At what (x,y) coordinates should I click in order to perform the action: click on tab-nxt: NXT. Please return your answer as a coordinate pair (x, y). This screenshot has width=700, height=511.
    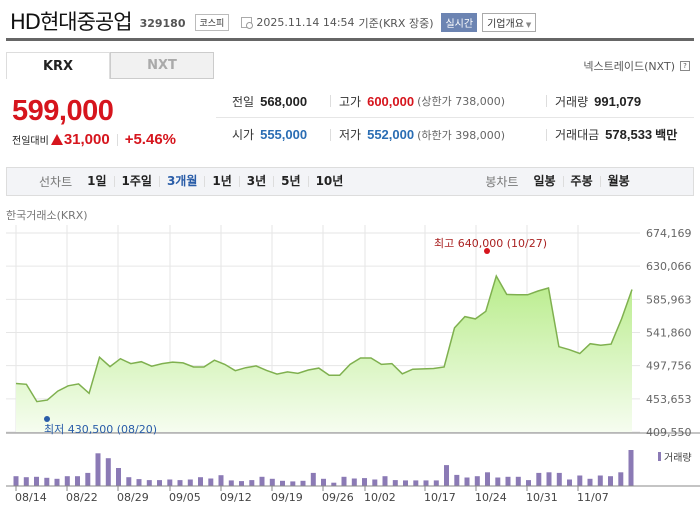
    Looking at the image, I should click on (162, 65).